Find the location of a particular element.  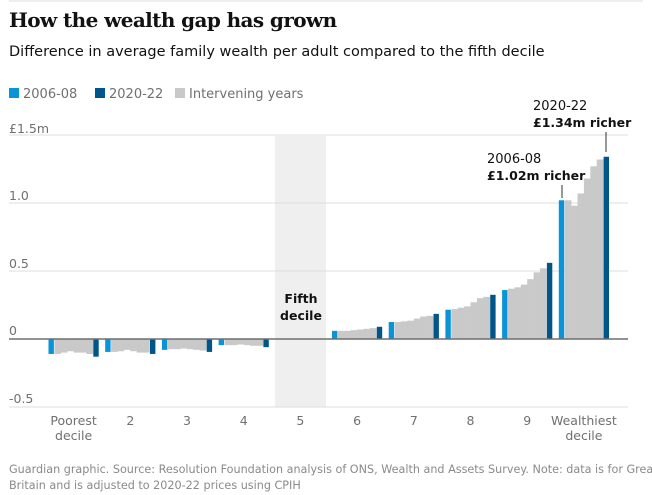

x-tick-label: 8 is located at coordinates (471, 420).